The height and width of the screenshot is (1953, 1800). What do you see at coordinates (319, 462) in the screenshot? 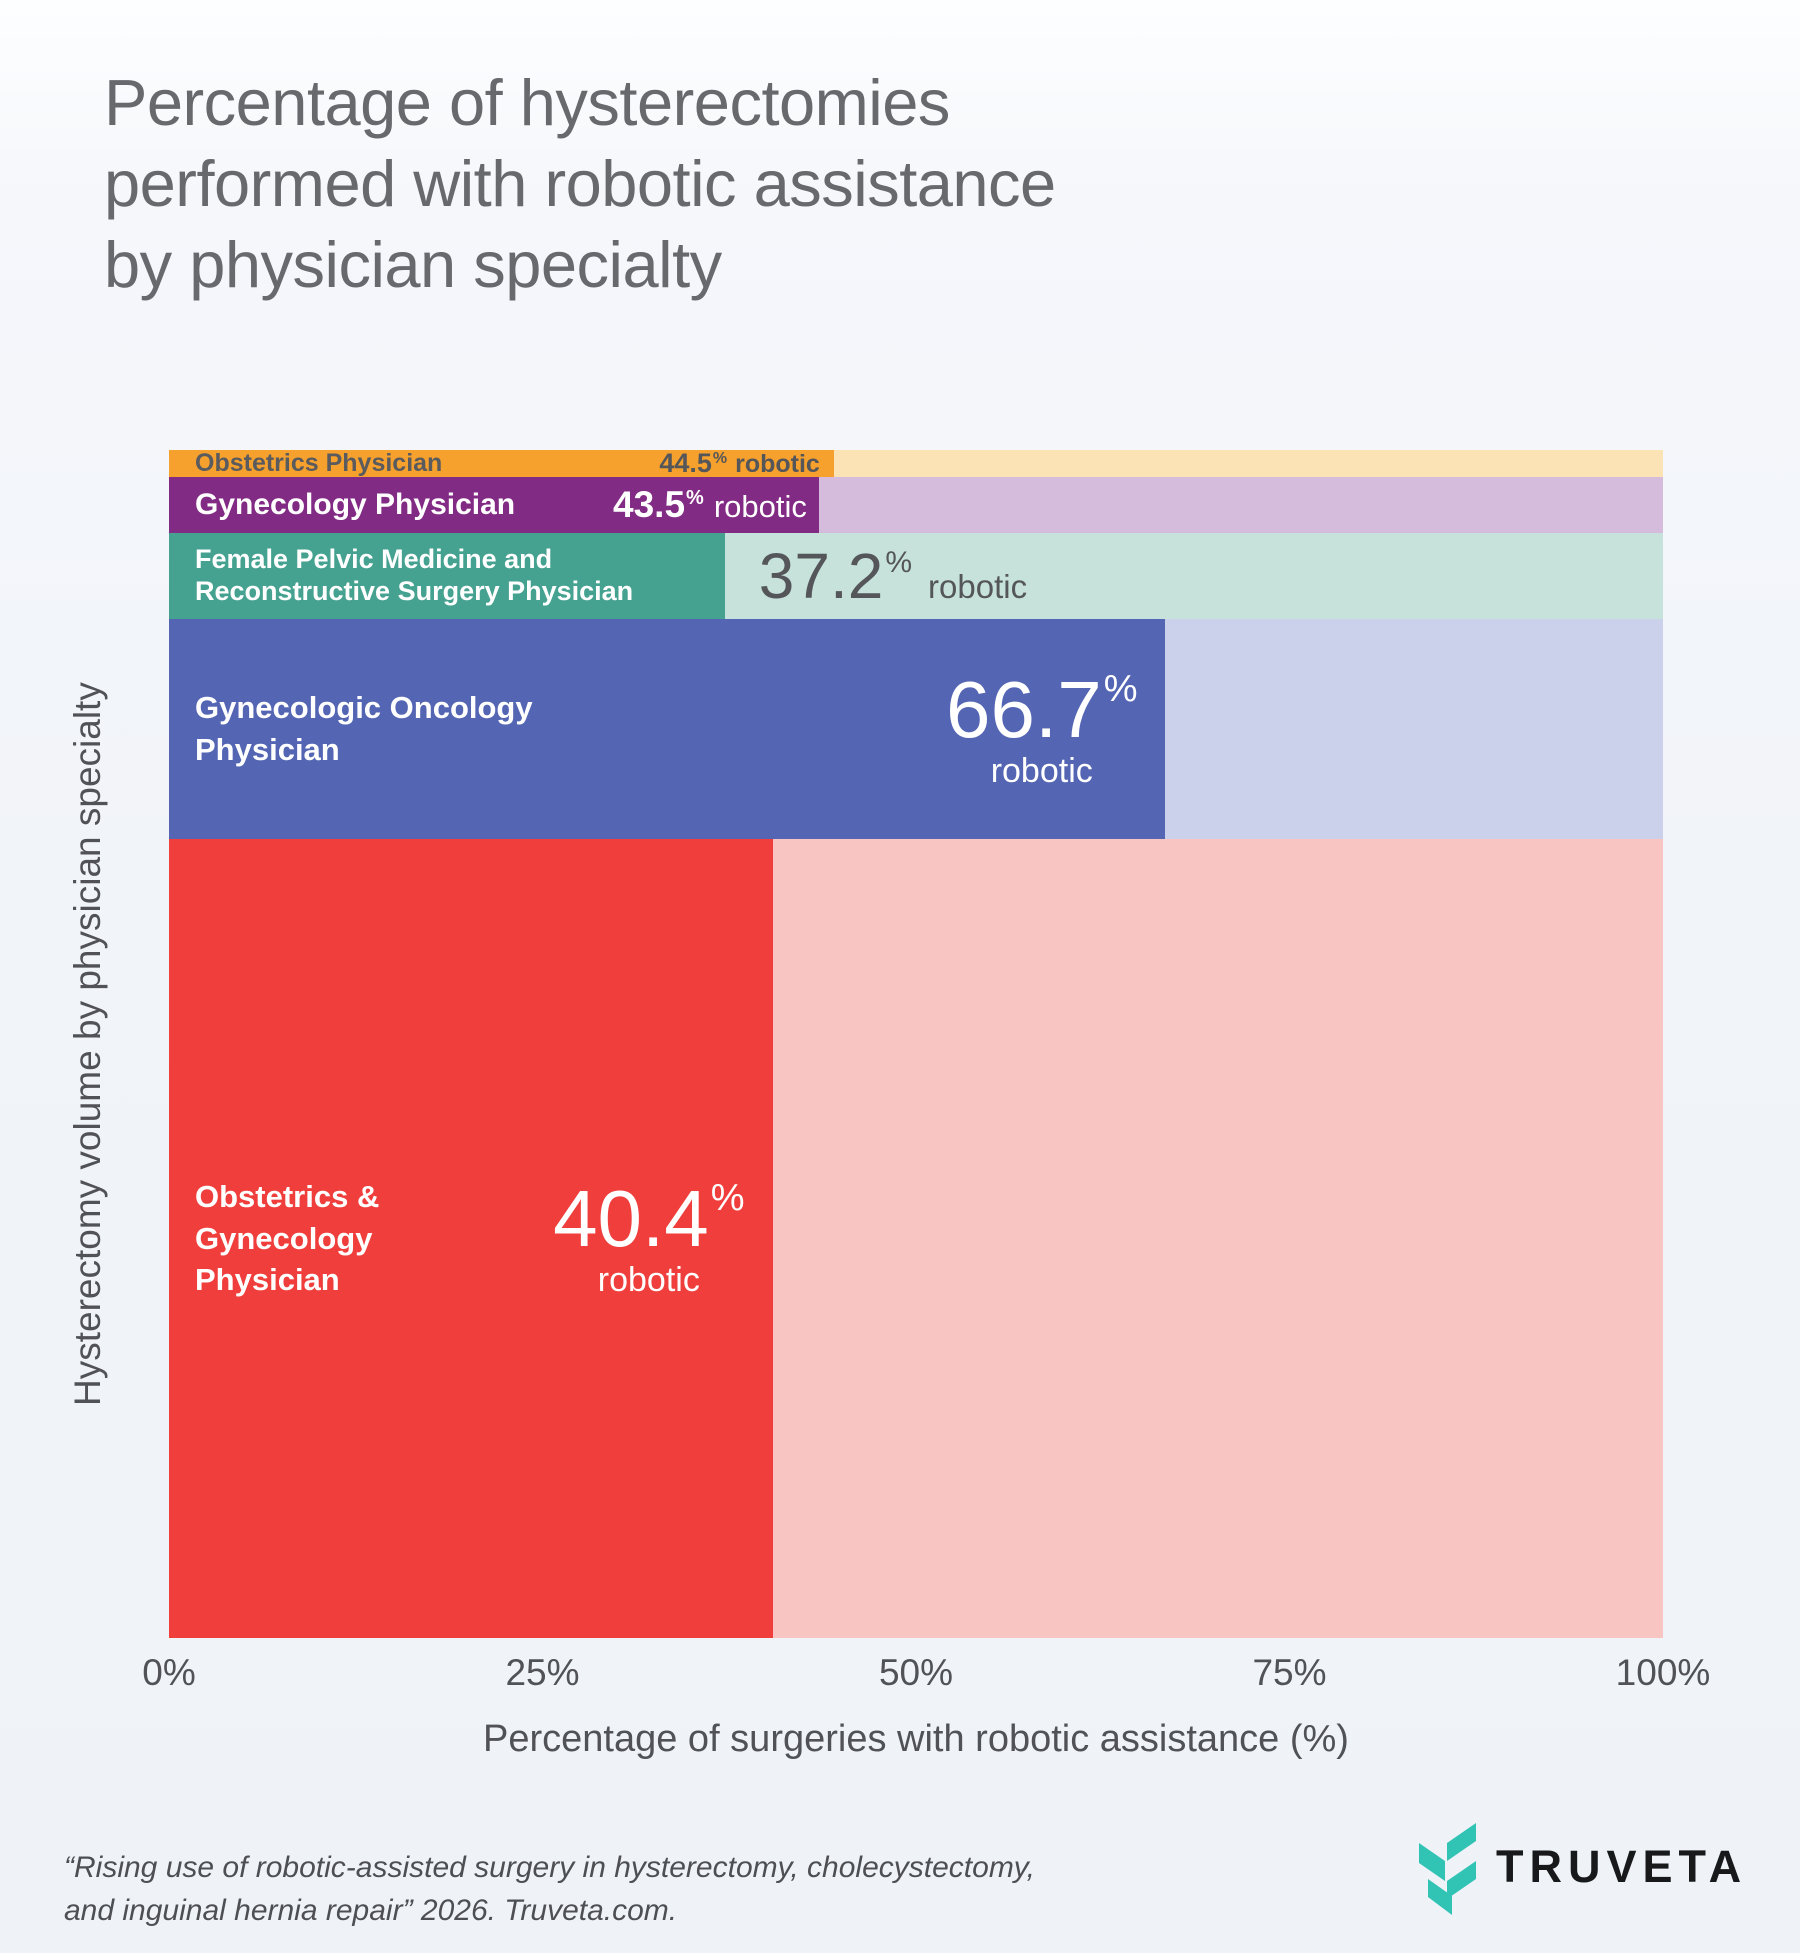
I see `bar-label: Obstetrics Physician` at bounding box center [319, 462].